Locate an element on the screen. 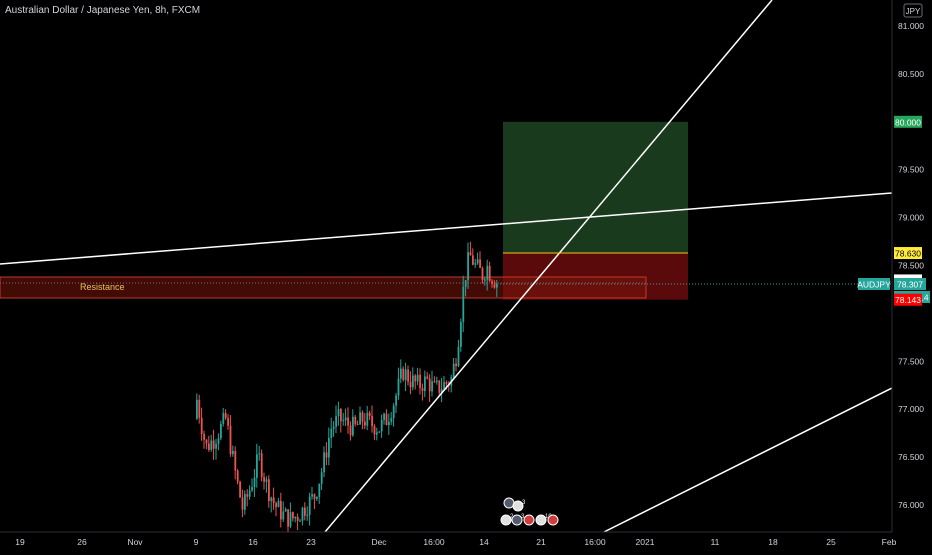 This screenshot has width=932, height=555. price-tick-label: 80.500 is located at coordinates (911, 74).